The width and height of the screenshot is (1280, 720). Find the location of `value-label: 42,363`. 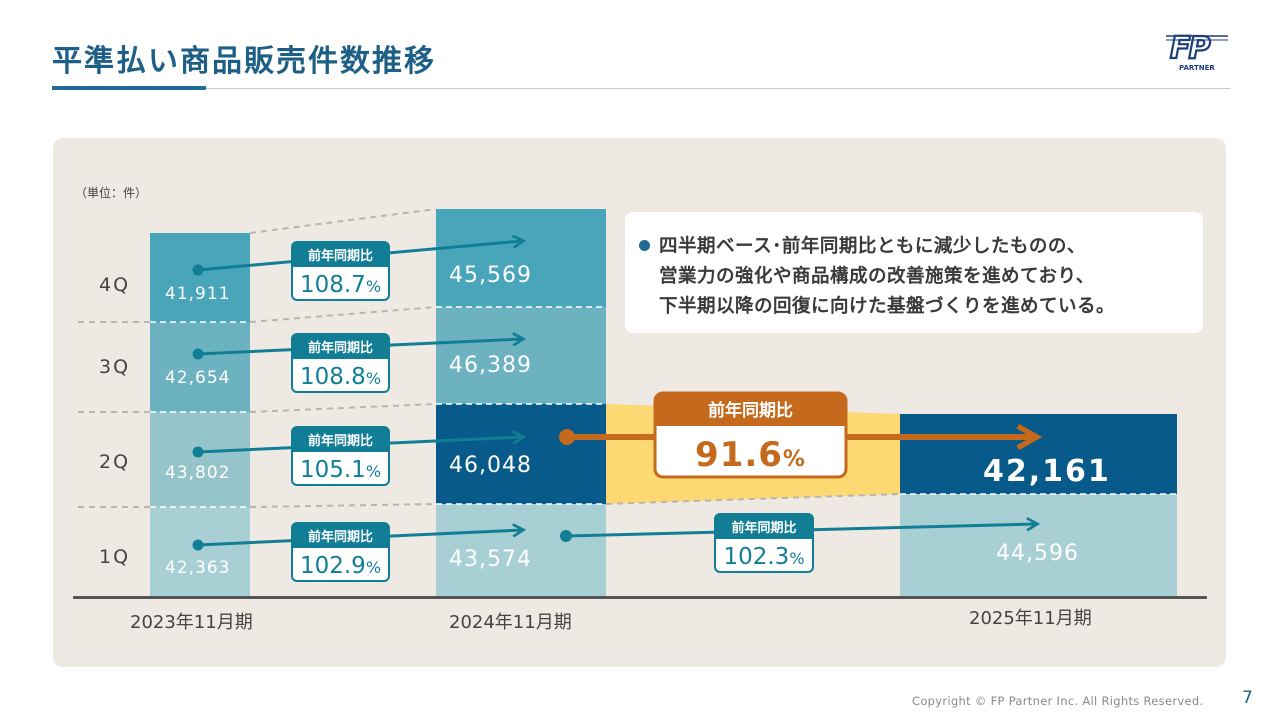

value-label: 42,363 is located at coordinates (197, 568).